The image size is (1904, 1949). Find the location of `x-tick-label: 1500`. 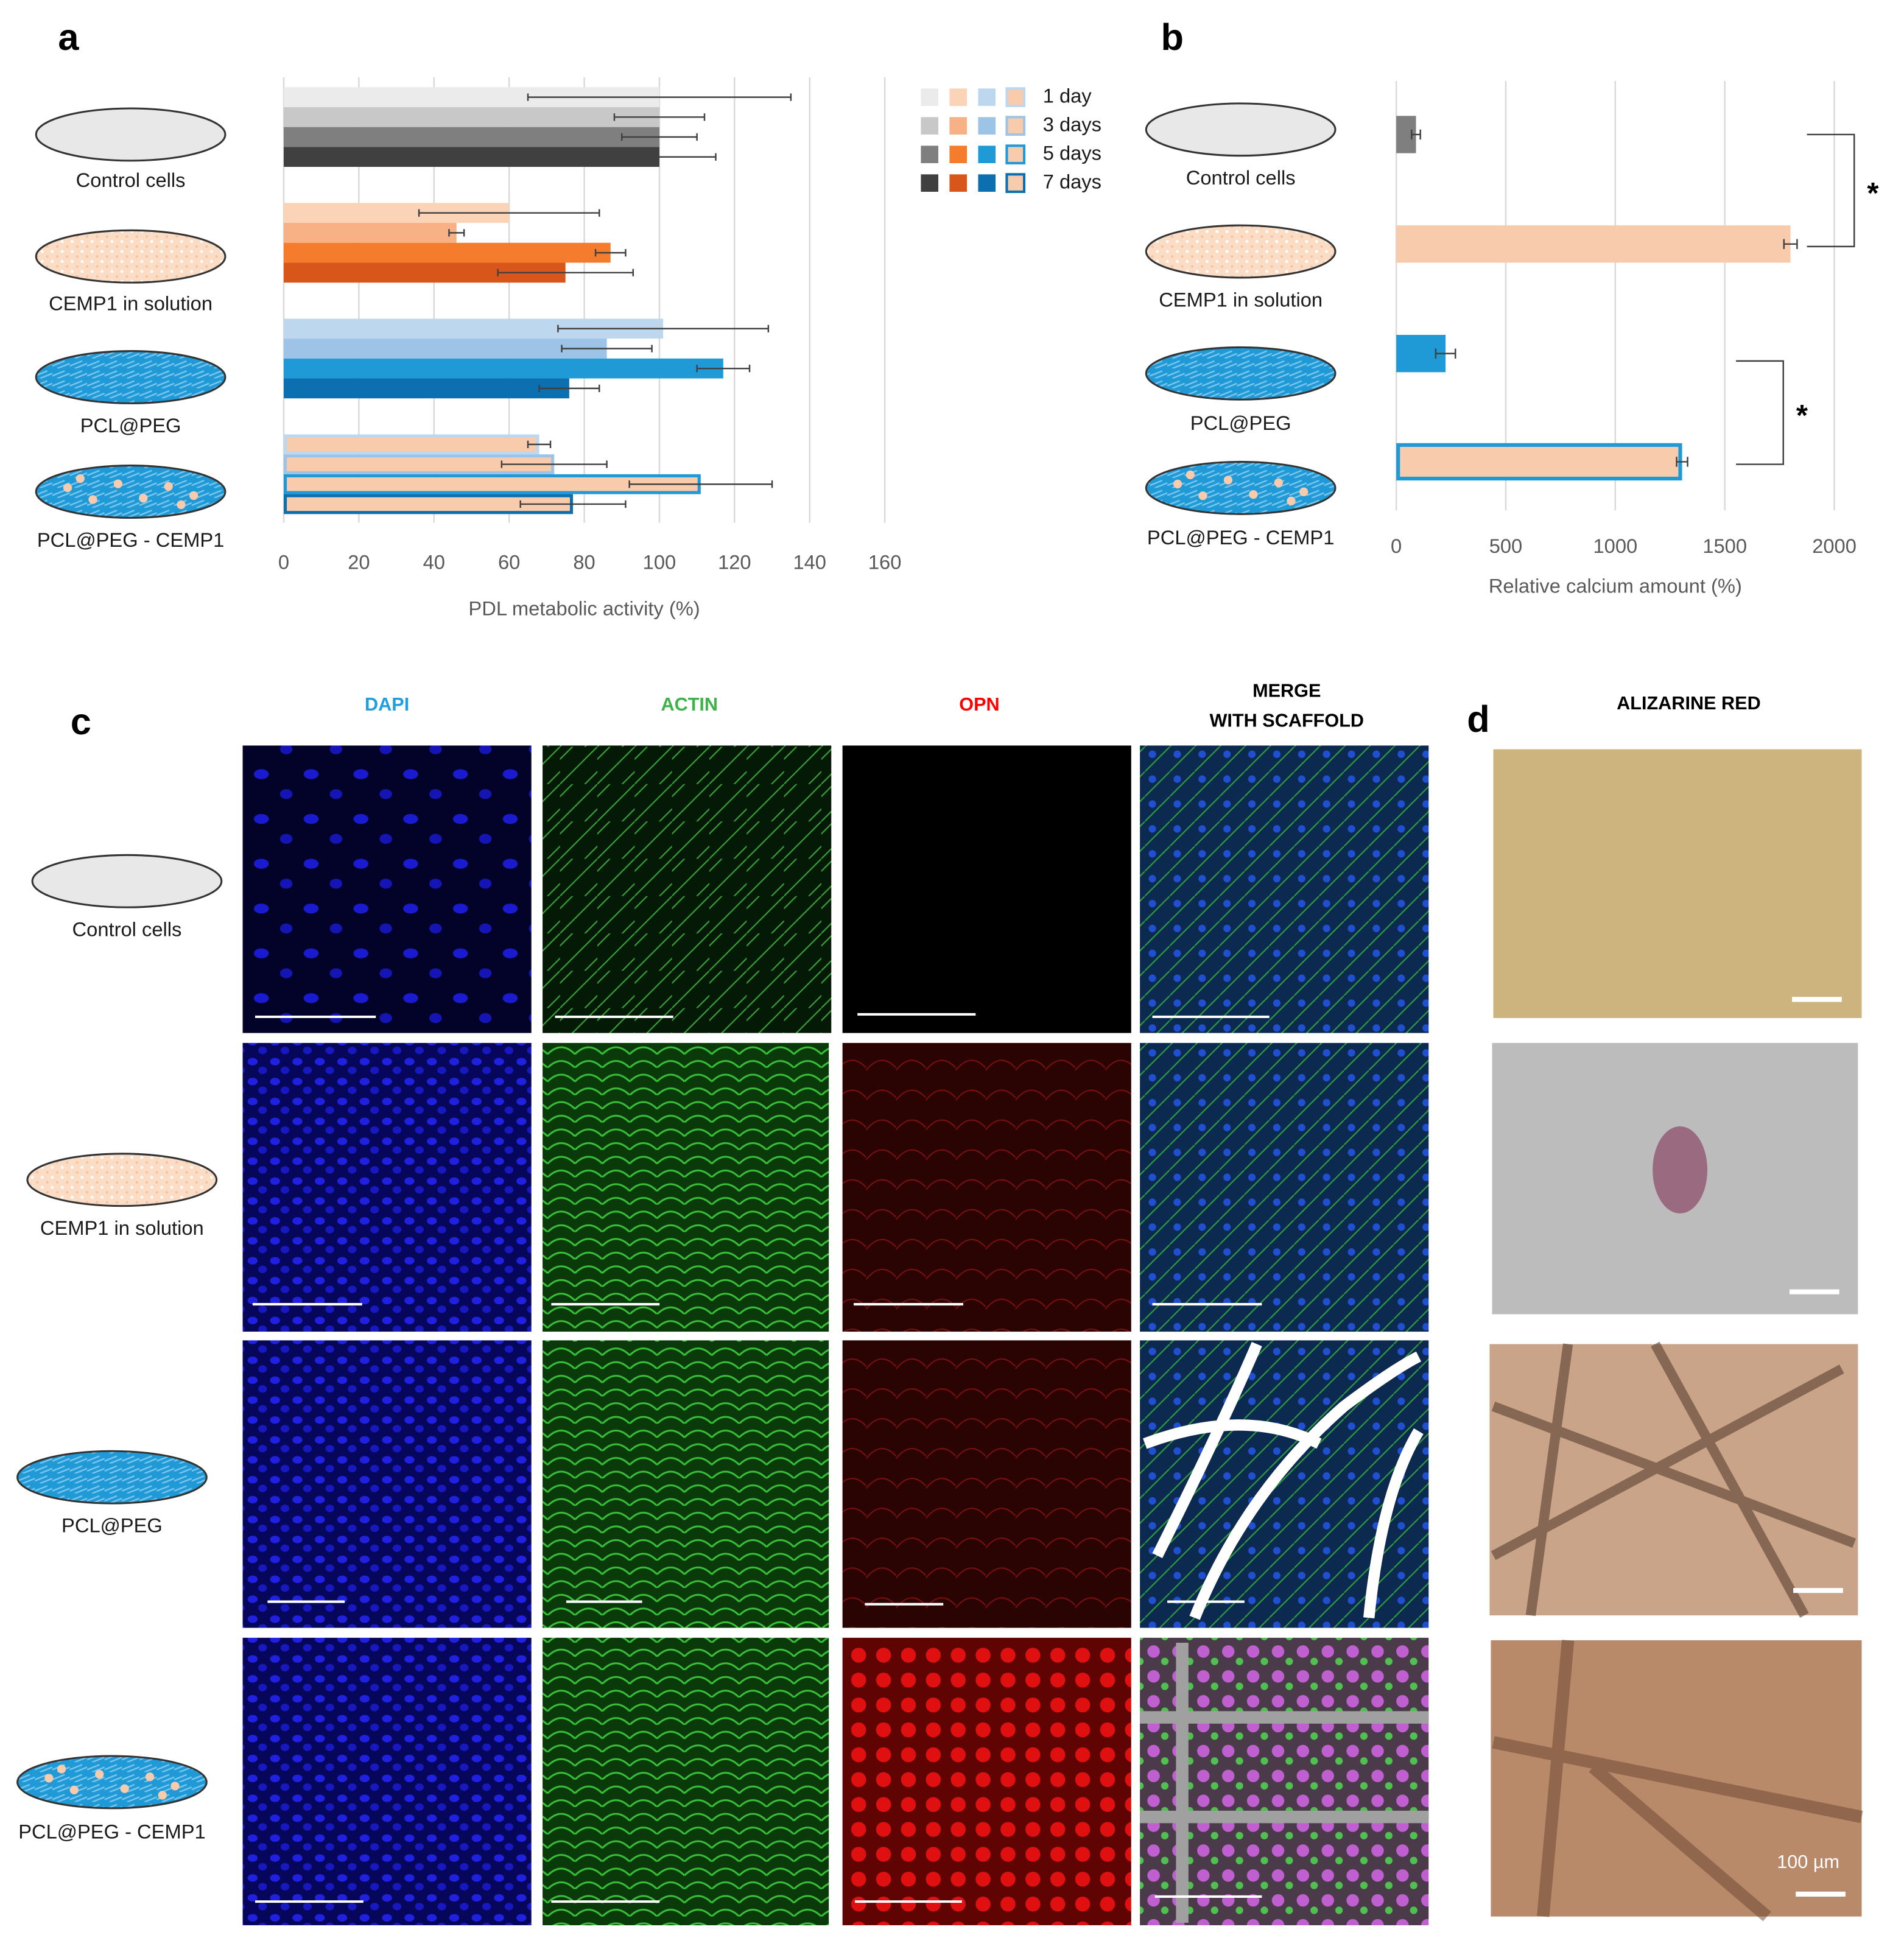

x-tick-label: 1500 is located at coordinates (1724, 546).